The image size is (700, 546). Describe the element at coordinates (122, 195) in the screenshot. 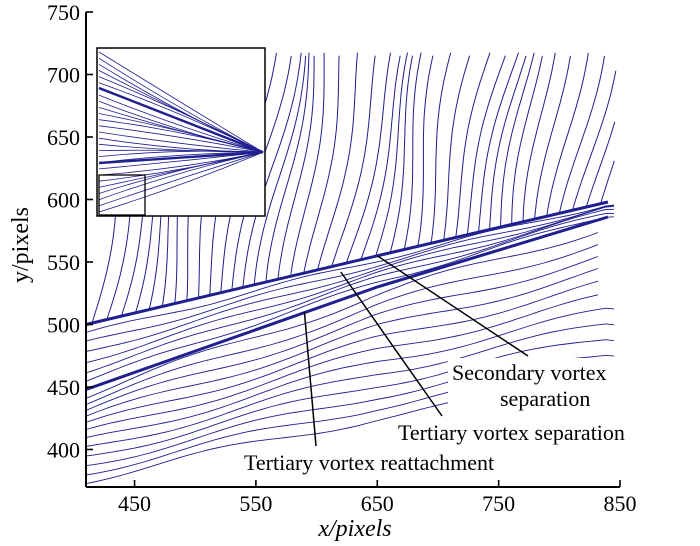

I see `inset-zoom-box` at that location.